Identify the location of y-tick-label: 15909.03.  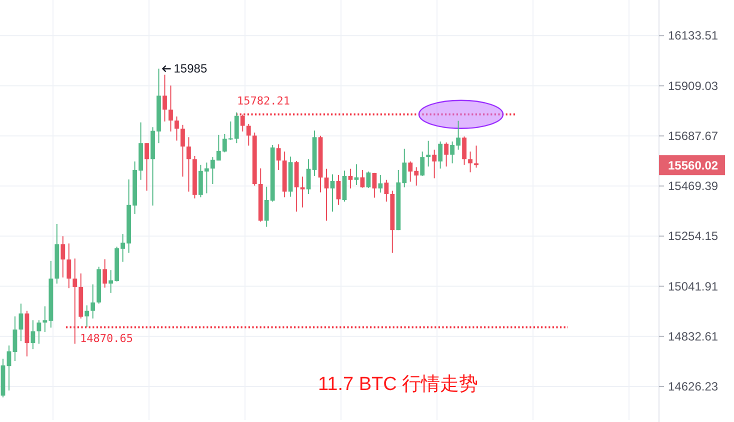
(693, 85).